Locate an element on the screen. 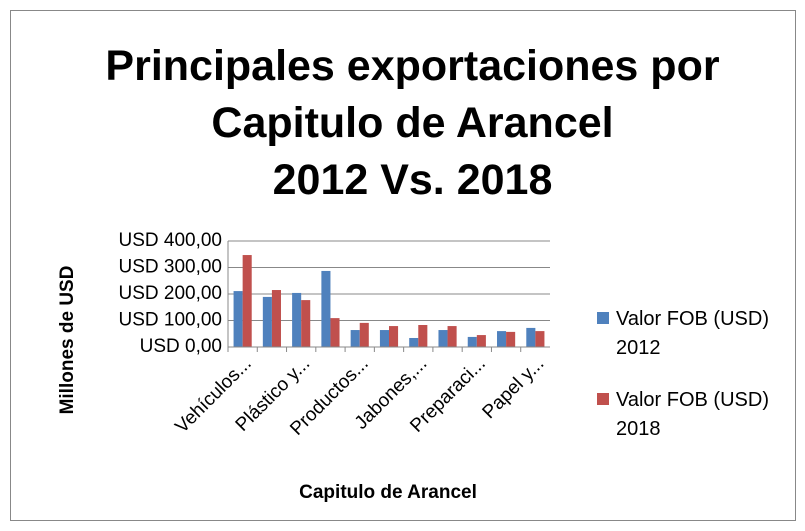  y-tick-label: USD 300,00 is located at coordinates (170, 267).